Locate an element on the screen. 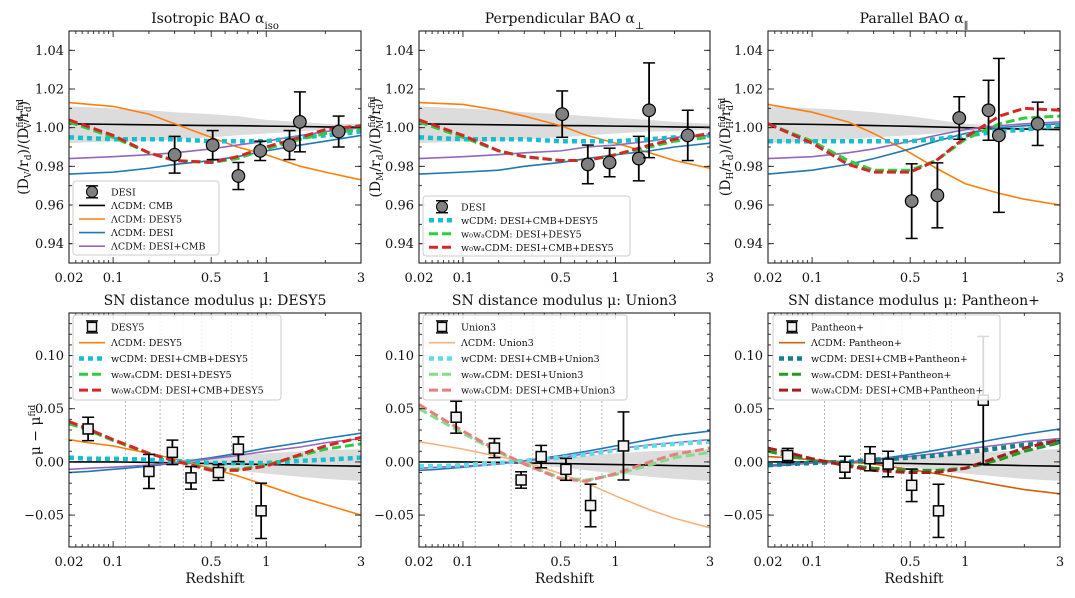  legend-label: w₀wₐCDM: DESI+CMB+Pantheon+ is located at coordinates (897, 391).